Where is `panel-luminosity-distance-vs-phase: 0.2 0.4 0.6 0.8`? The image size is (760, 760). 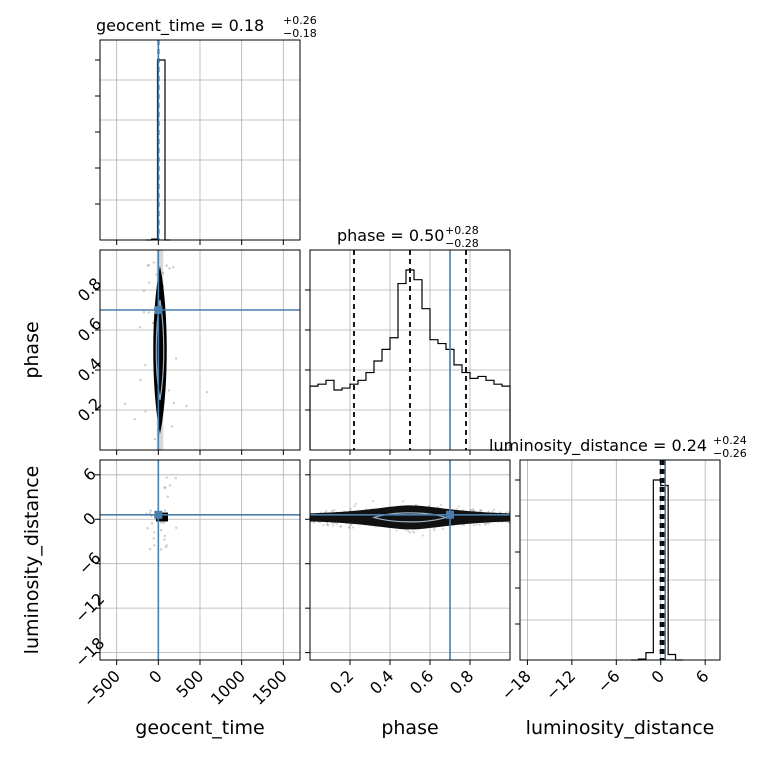
panel-luminosity-distance-vs-phase: 0.2 0.4 0.6 0.8 is located at coordinates (408, 578).